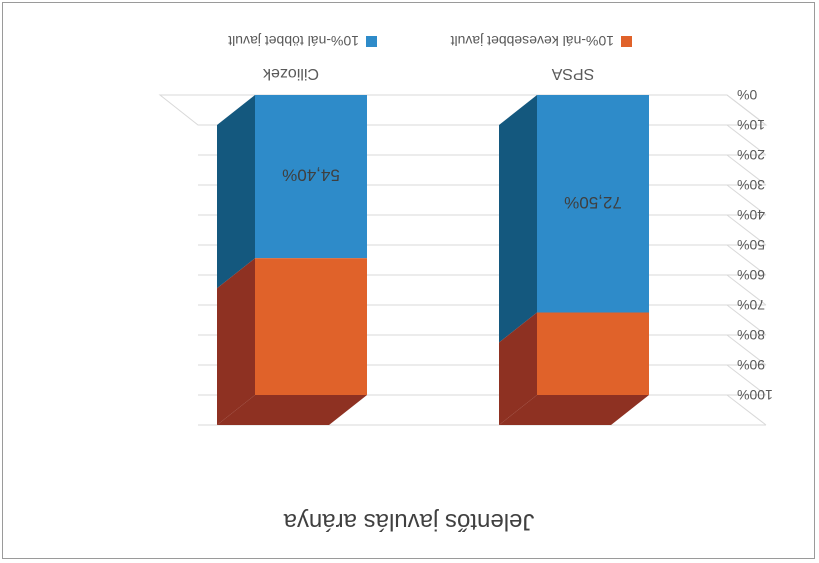 This screenshot has width=819, height=563. I want to click on chart-title: Jelentős javulás aránya, so click(408, 521).